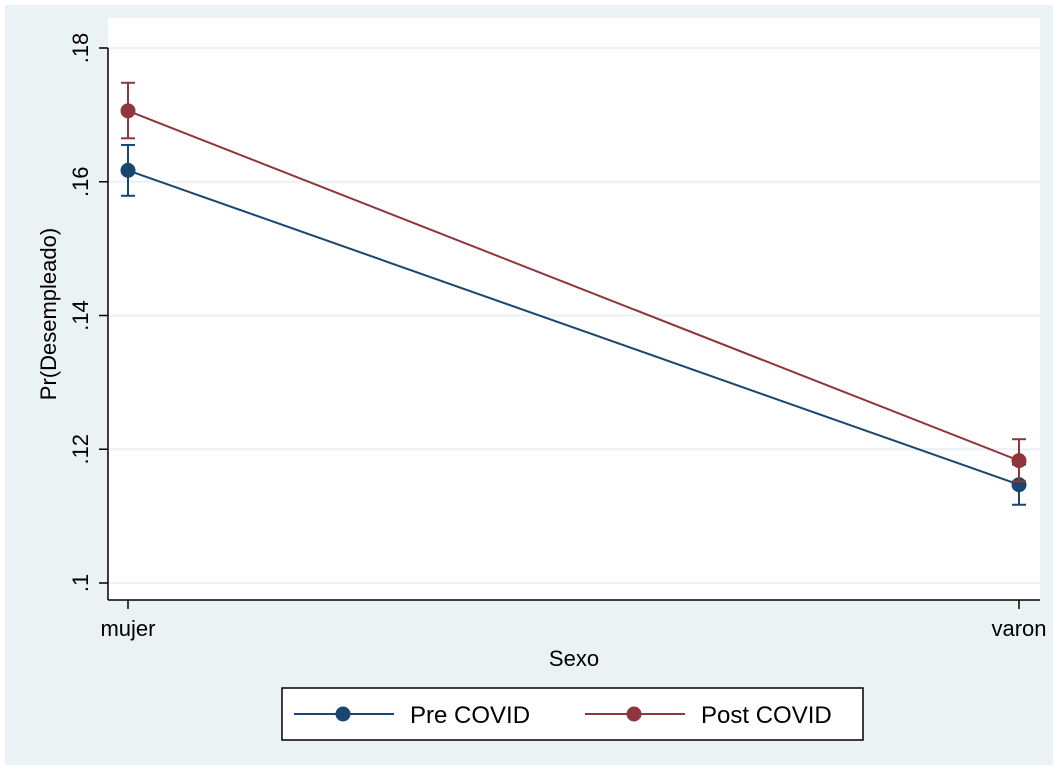 This screenshot has width=1058, height=770. What do you see at coordinates (1018, 628) in the screenshot?
I see `x-tick-label: varon` at bounding box center [1018, 628].